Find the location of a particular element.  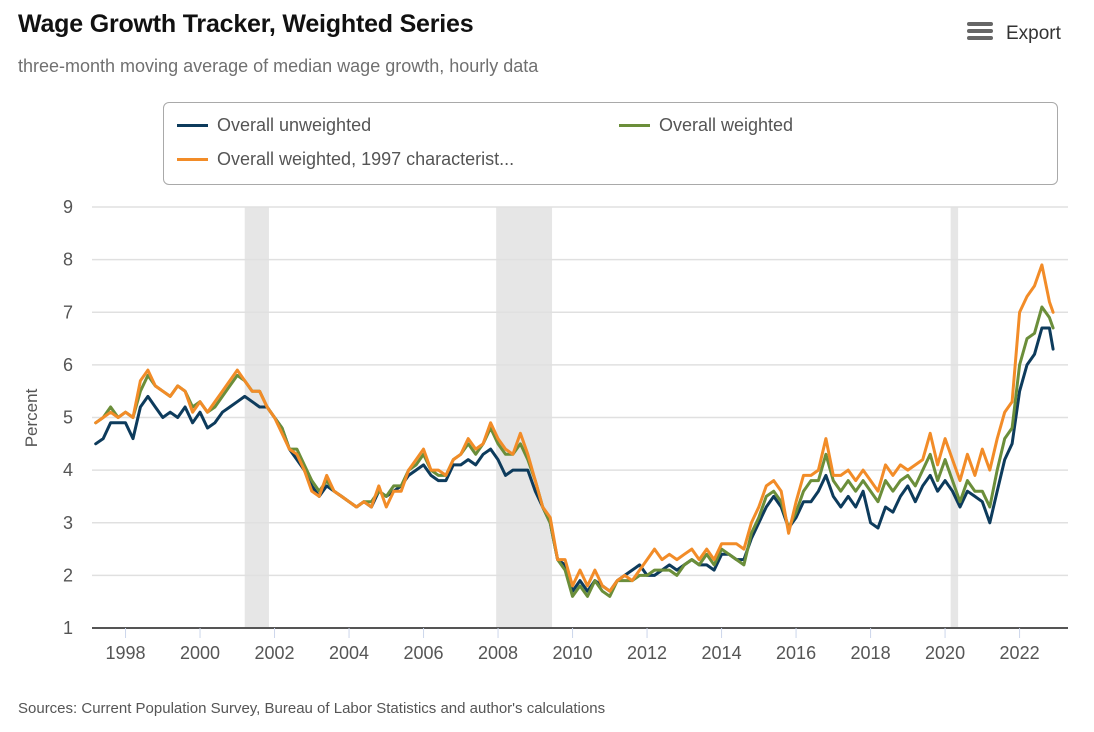

x-tick-label: 2022 is located at coordinates (1020, 653).